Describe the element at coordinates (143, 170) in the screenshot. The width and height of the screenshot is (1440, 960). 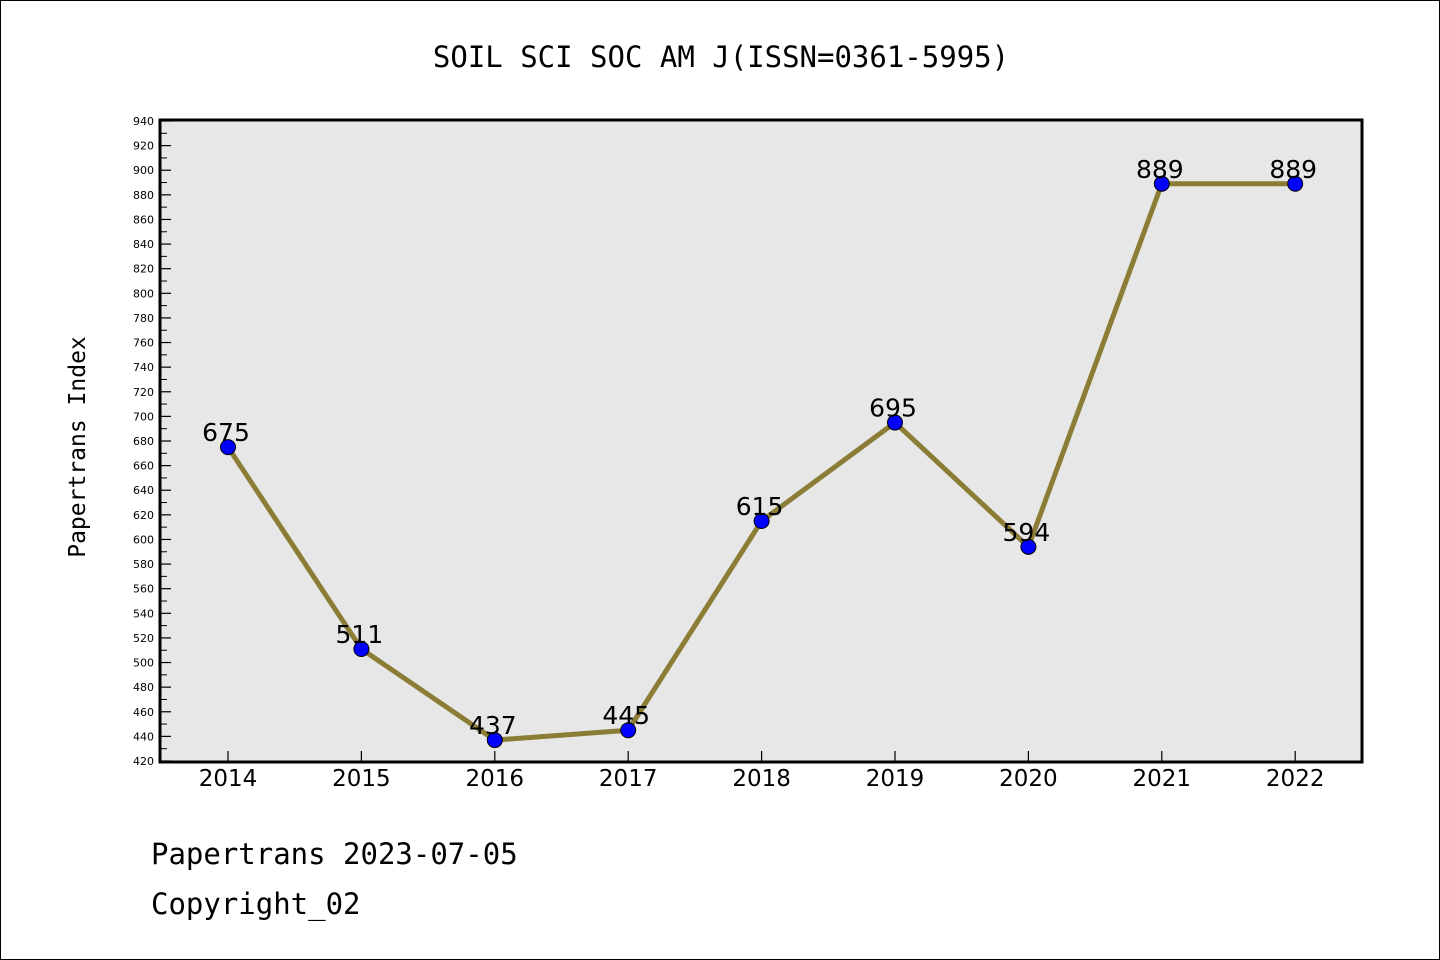
I see `y-tick-label: 900` at that location.